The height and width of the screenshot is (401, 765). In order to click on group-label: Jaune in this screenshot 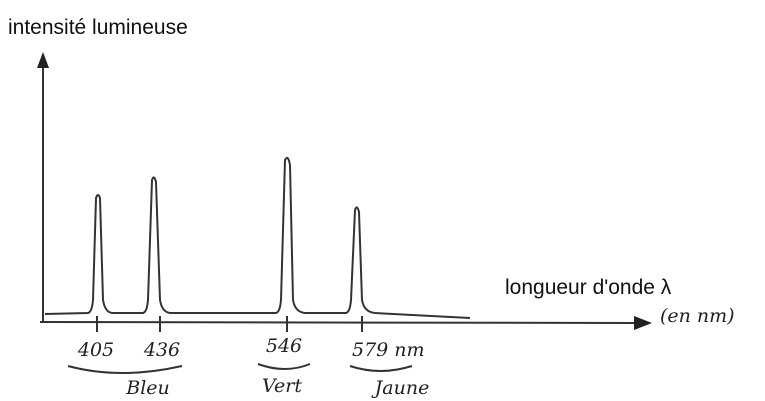, I will do `click(400, 388)`.